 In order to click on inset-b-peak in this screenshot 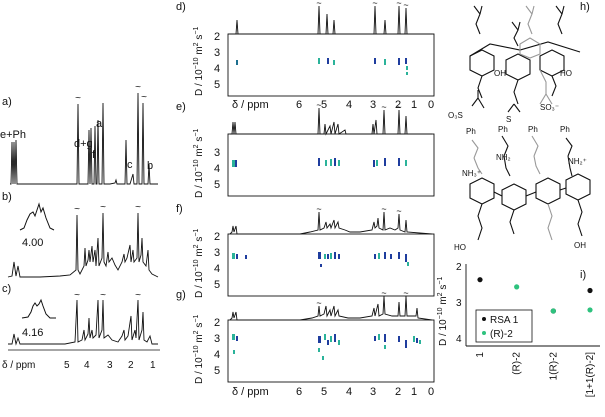, I will do `click(37, 216)`.